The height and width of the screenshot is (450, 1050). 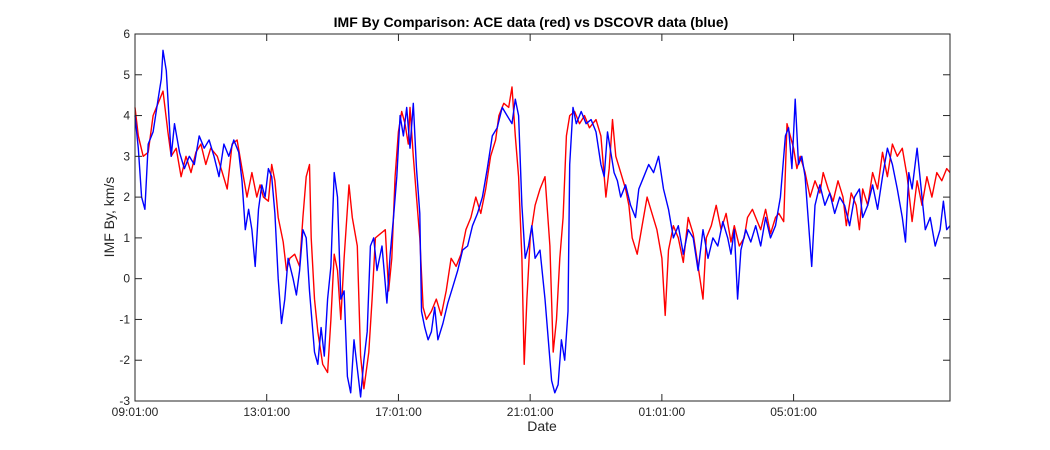 I want to click on y-tick-label: -1, so click(x=124, y=319).